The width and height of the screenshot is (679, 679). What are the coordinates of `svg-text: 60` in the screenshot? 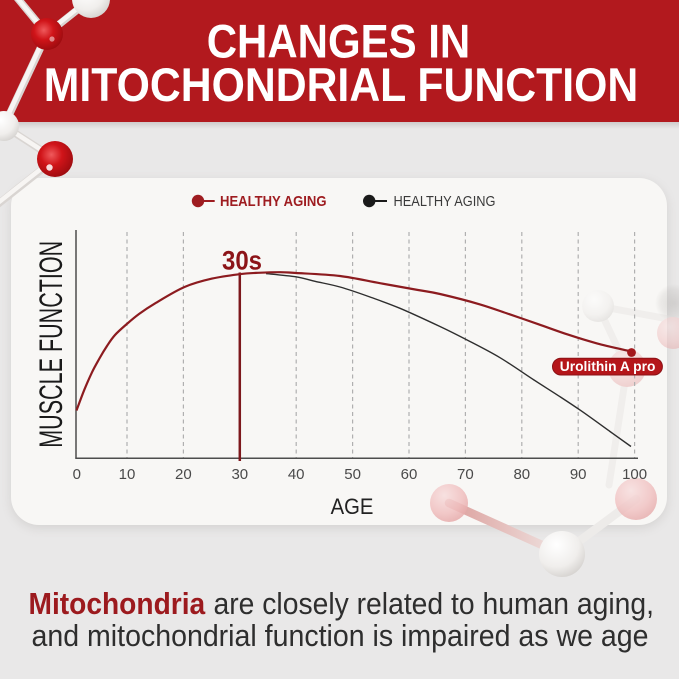 It's located at (409, 474).